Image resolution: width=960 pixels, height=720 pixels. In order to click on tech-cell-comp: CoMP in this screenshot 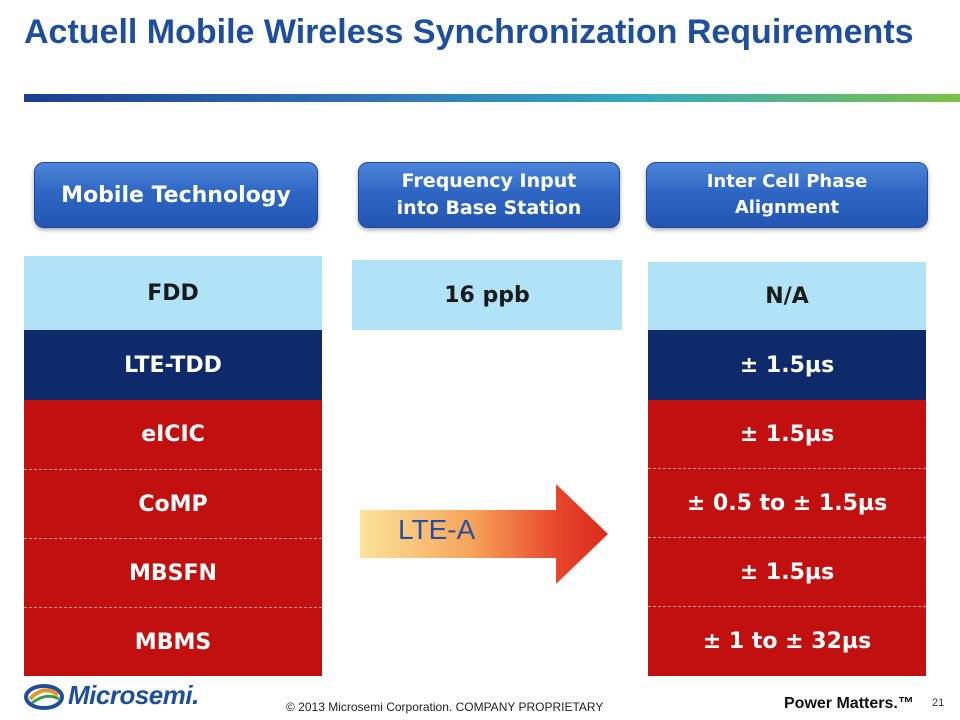, I will do `click(173, 504)`.